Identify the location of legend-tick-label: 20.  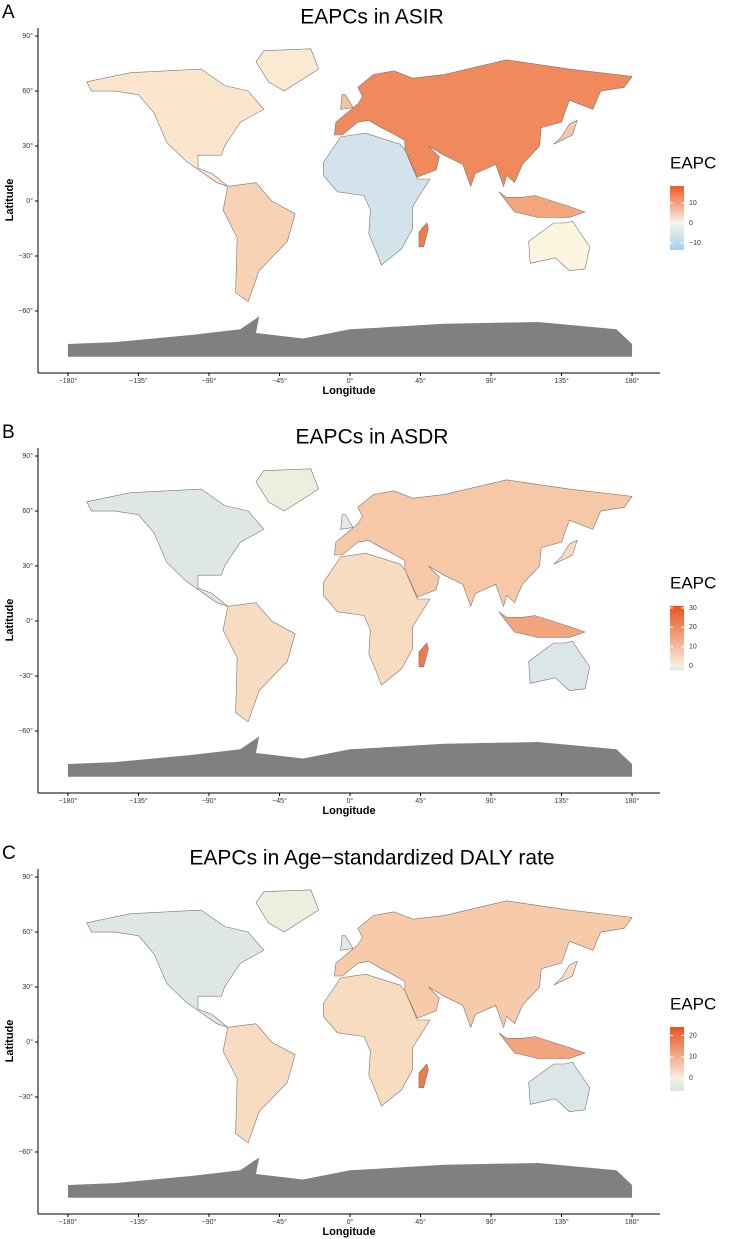
(693, 627).